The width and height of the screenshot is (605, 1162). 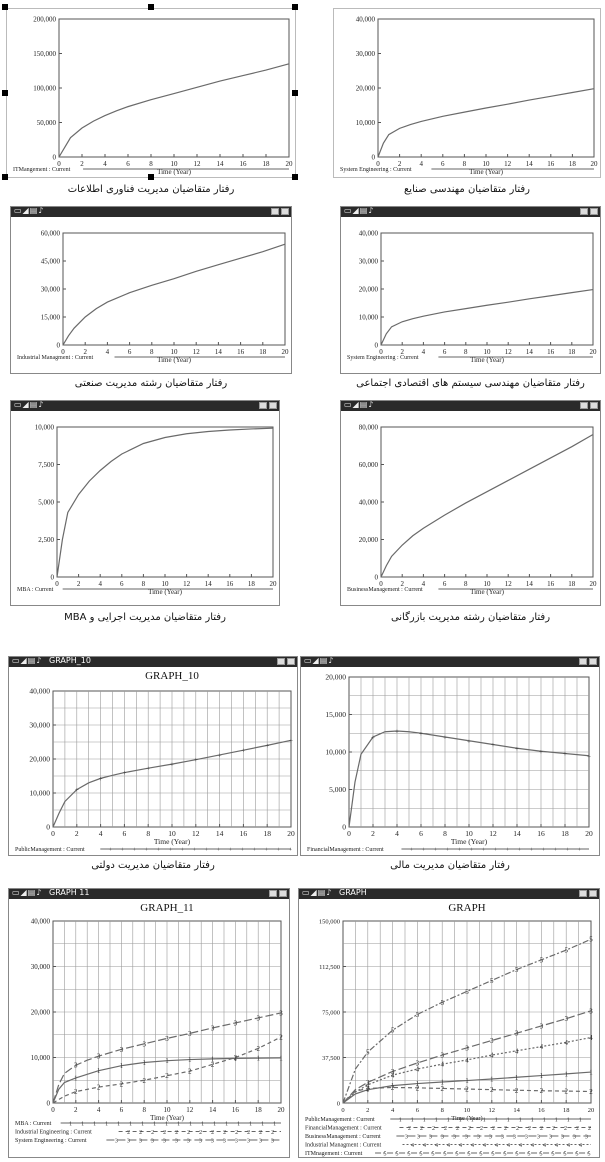 I want to click on x-tick-label: 10, so click(x=467, y=1110).